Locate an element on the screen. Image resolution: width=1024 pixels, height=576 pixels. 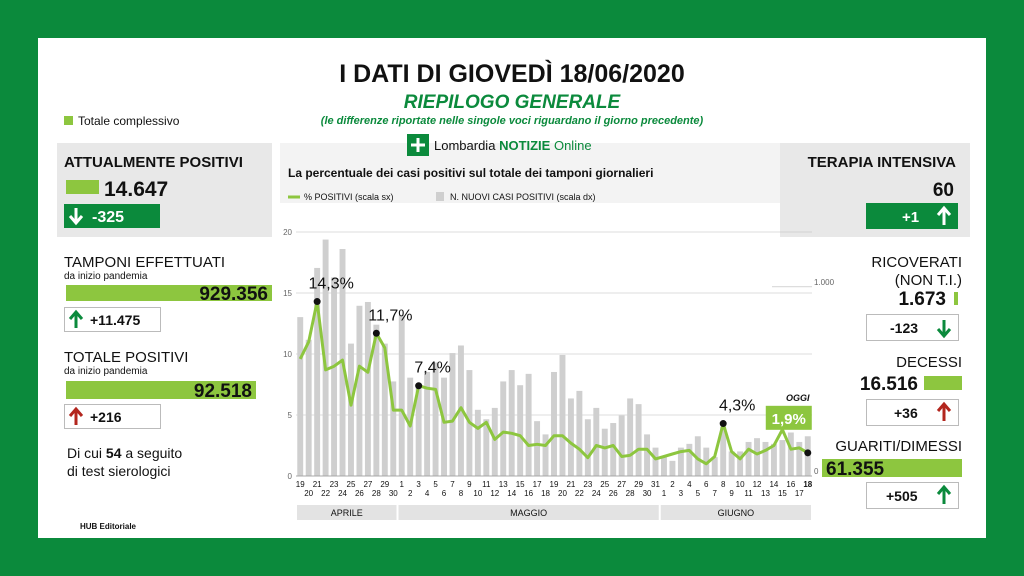
x-tick-label: 6 is located at coordinates (444, 493).